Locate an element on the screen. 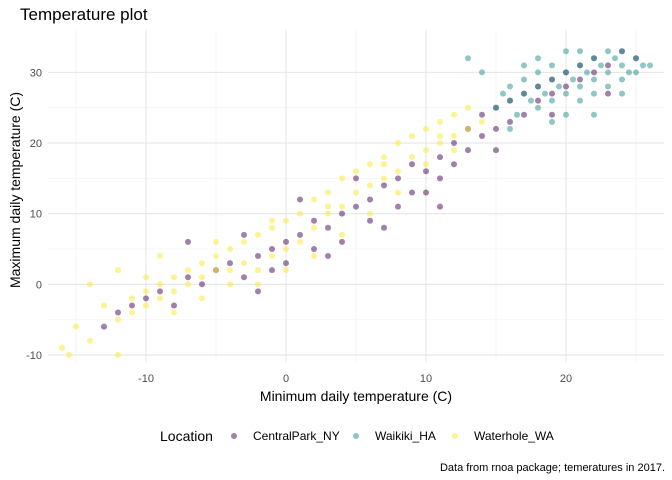 The image size is (672, 480). y-tick-label: 10 is located at coordinates (36, 215).